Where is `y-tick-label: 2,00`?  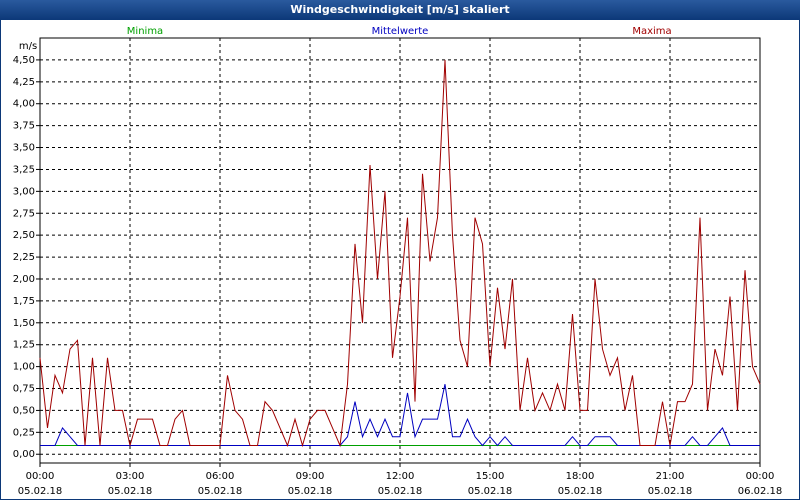 y-tick-label: 2,00 is located at coordinates (24, 279).